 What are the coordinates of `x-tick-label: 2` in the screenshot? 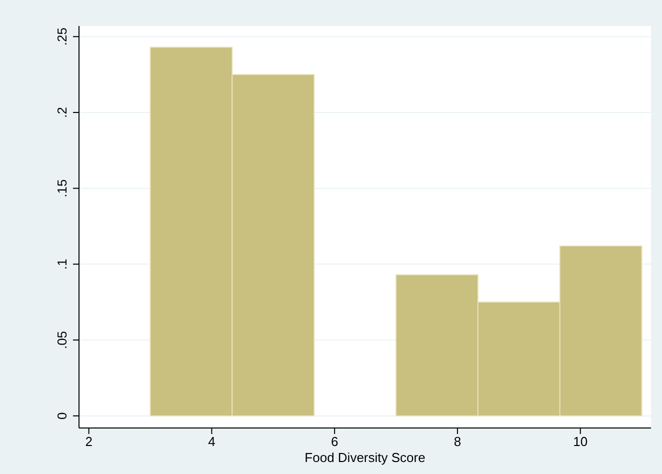 It's located at (88, 442).